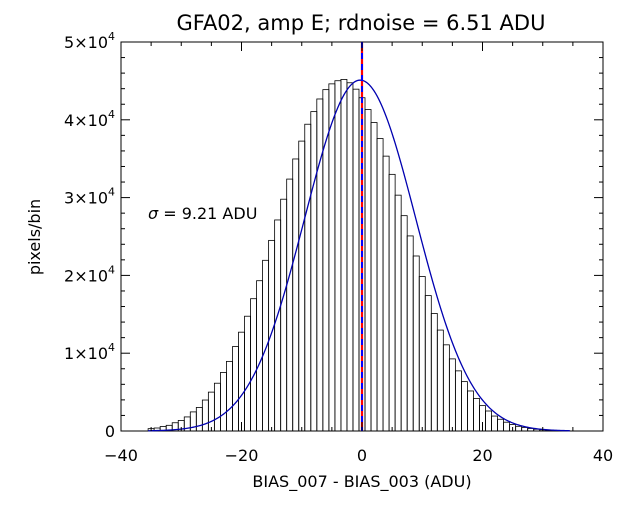 The height and width of the screenshot is (512, 640). I want to click on x-axis-label: BIAS_007 - BIAS_003 (ADU), so click(361, 482).